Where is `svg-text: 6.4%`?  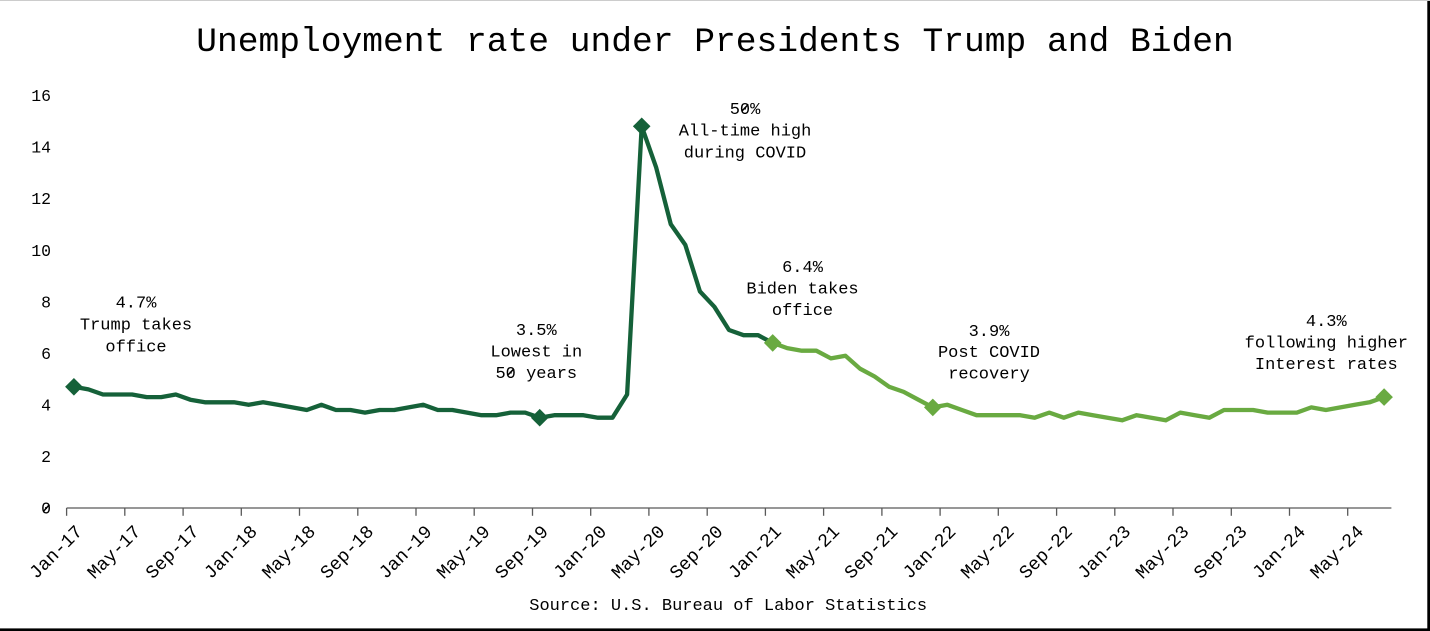 svg-text: 6.4% is located at coordinates (803, 268).